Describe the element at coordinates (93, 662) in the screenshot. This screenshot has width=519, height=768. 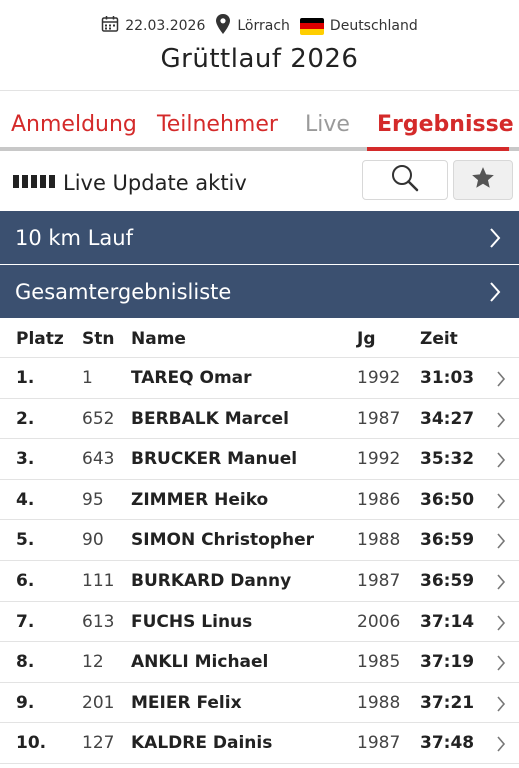
I see `cell-stn: 12` at that location.